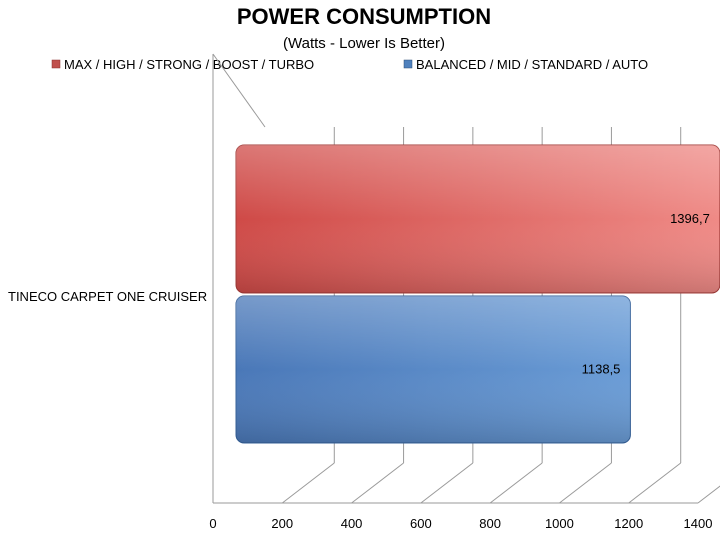 Image resolution: width=720 pixels, height=534 pixels. What do you see at coordinates (239, 90) in the screenshot?
I see `wall-top-edge` at bounding box center [239, 90].